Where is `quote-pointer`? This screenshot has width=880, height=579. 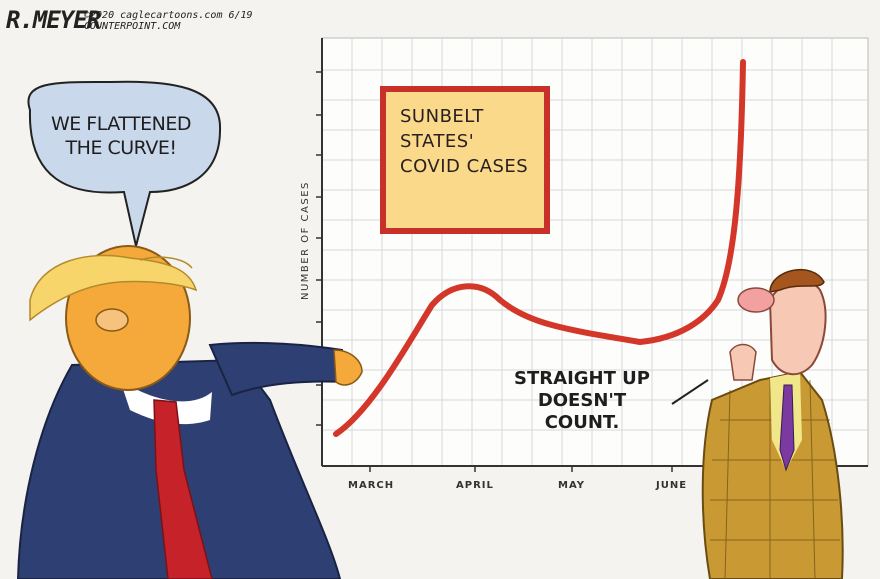
quote-pointer is located at coordinates (690, 392).